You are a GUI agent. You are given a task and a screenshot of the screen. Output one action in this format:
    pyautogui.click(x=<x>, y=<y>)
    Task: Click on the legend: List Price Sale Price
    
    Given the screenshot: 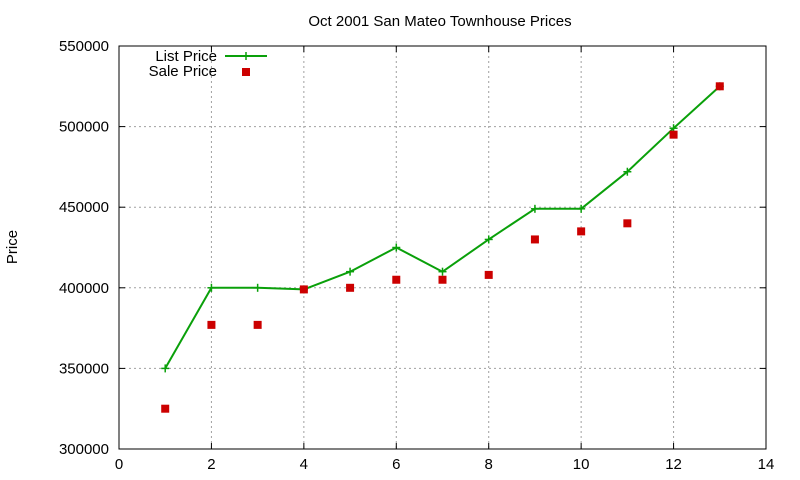 What is the action you would take?
    pyautogui.click(x=208, y=64)
    